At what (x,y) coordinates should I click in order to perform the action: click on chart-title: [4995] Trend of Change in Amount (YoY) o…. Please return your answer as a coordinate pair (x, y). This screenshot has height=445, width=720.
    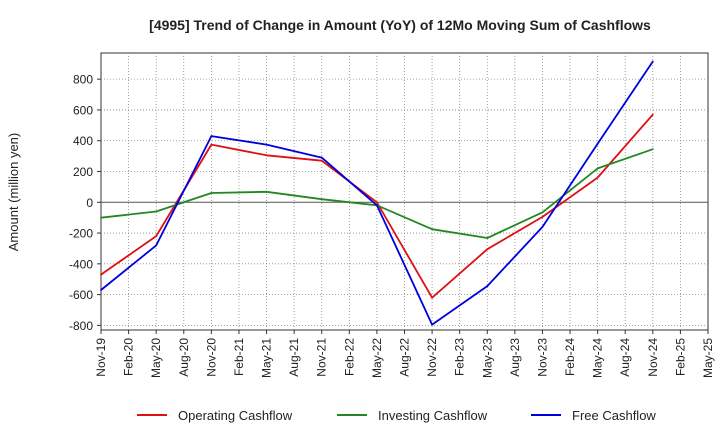
    Looking at the image, I should click on (400, 25).